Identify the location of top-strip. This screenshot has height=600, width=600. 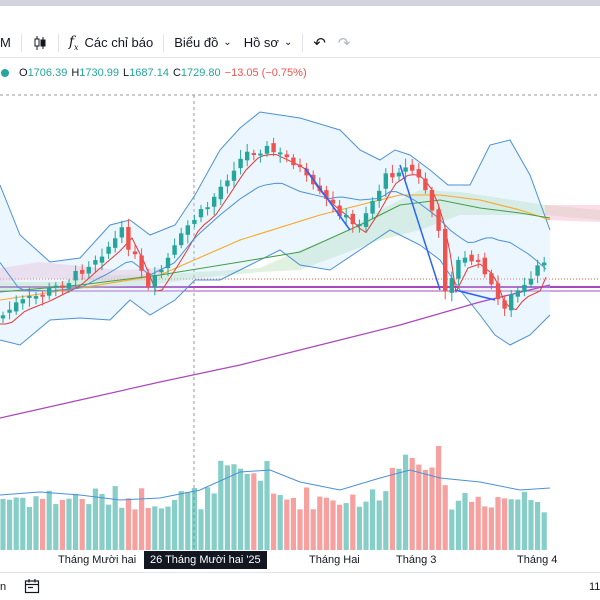
(300, 3).